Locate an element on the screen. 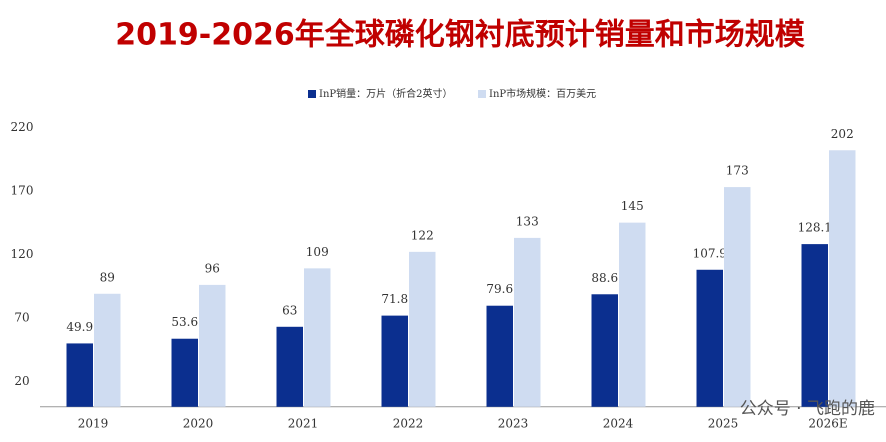 The width and height of the screenshot is (886, 442). value-label: 109 is located at coordinates (317, 252).